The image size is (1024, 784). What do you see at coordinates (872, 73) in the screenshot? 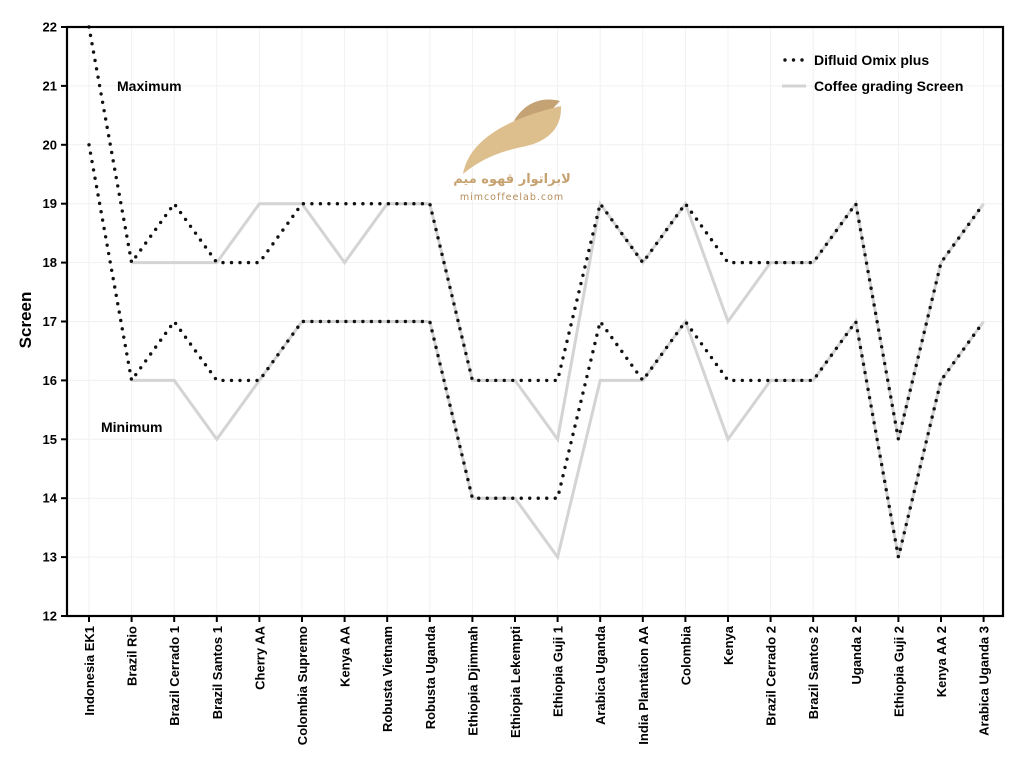
I see `legend: Difluid Omix plus Coffee grading Screen` at bounding box center [872, 73].